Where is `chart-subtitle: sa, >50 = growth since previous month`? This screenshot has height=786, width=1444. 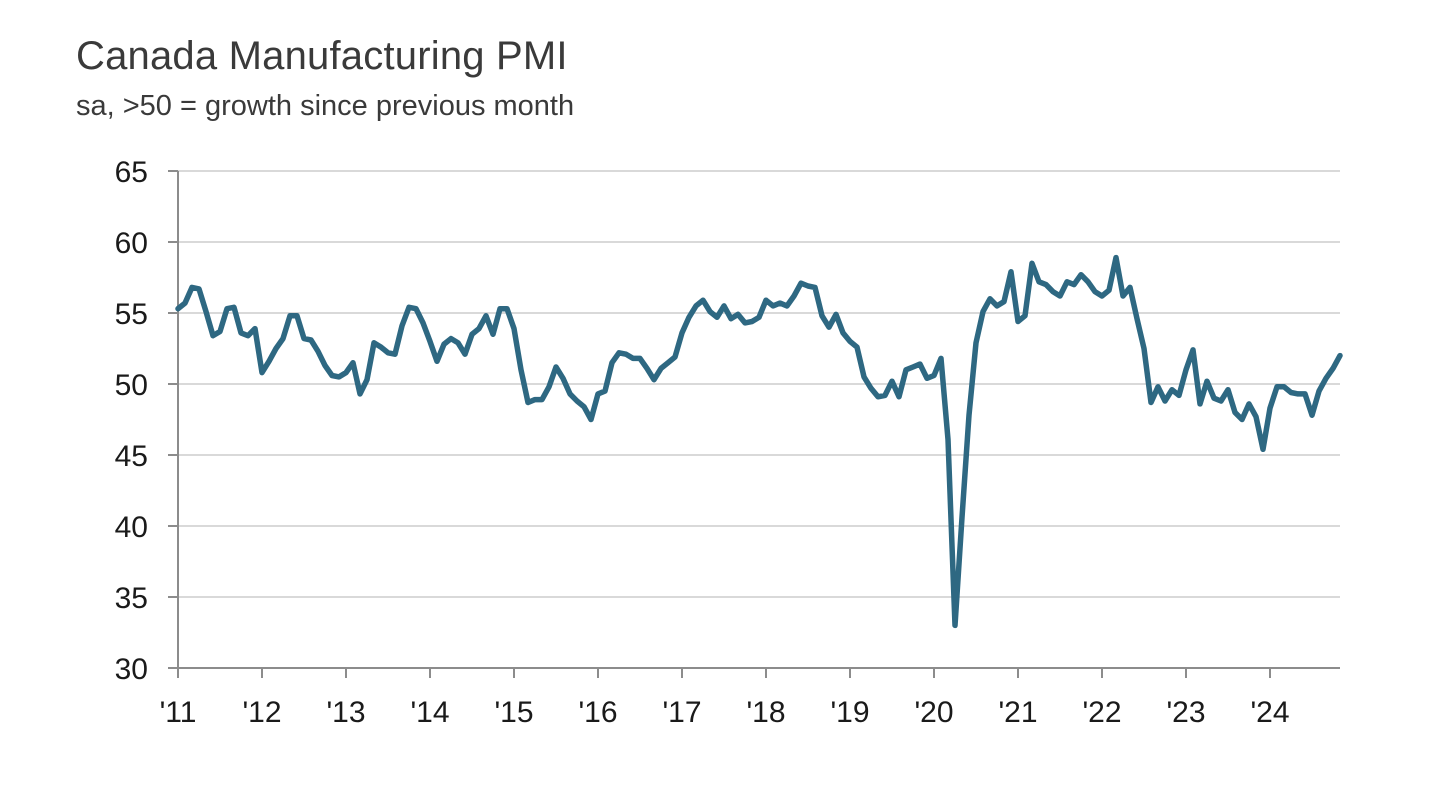 chart-subtitle: sa, >50 = growth since previous month is located at coordinates (325, 106).